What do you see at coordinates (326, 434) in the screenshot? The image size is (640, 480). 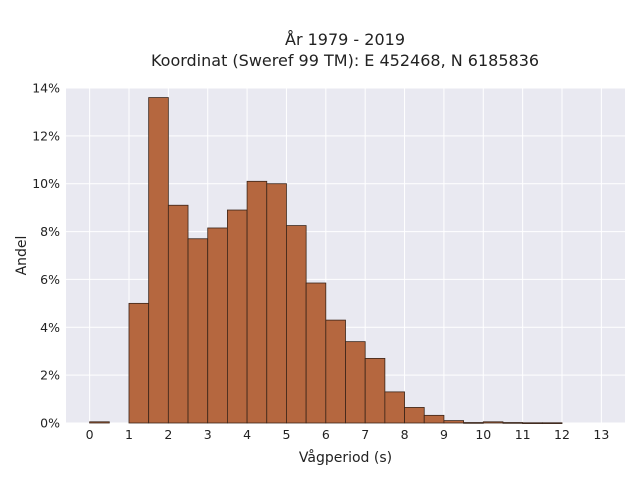 I see `x-tick-label: 6` at bounding box center [326, 434].